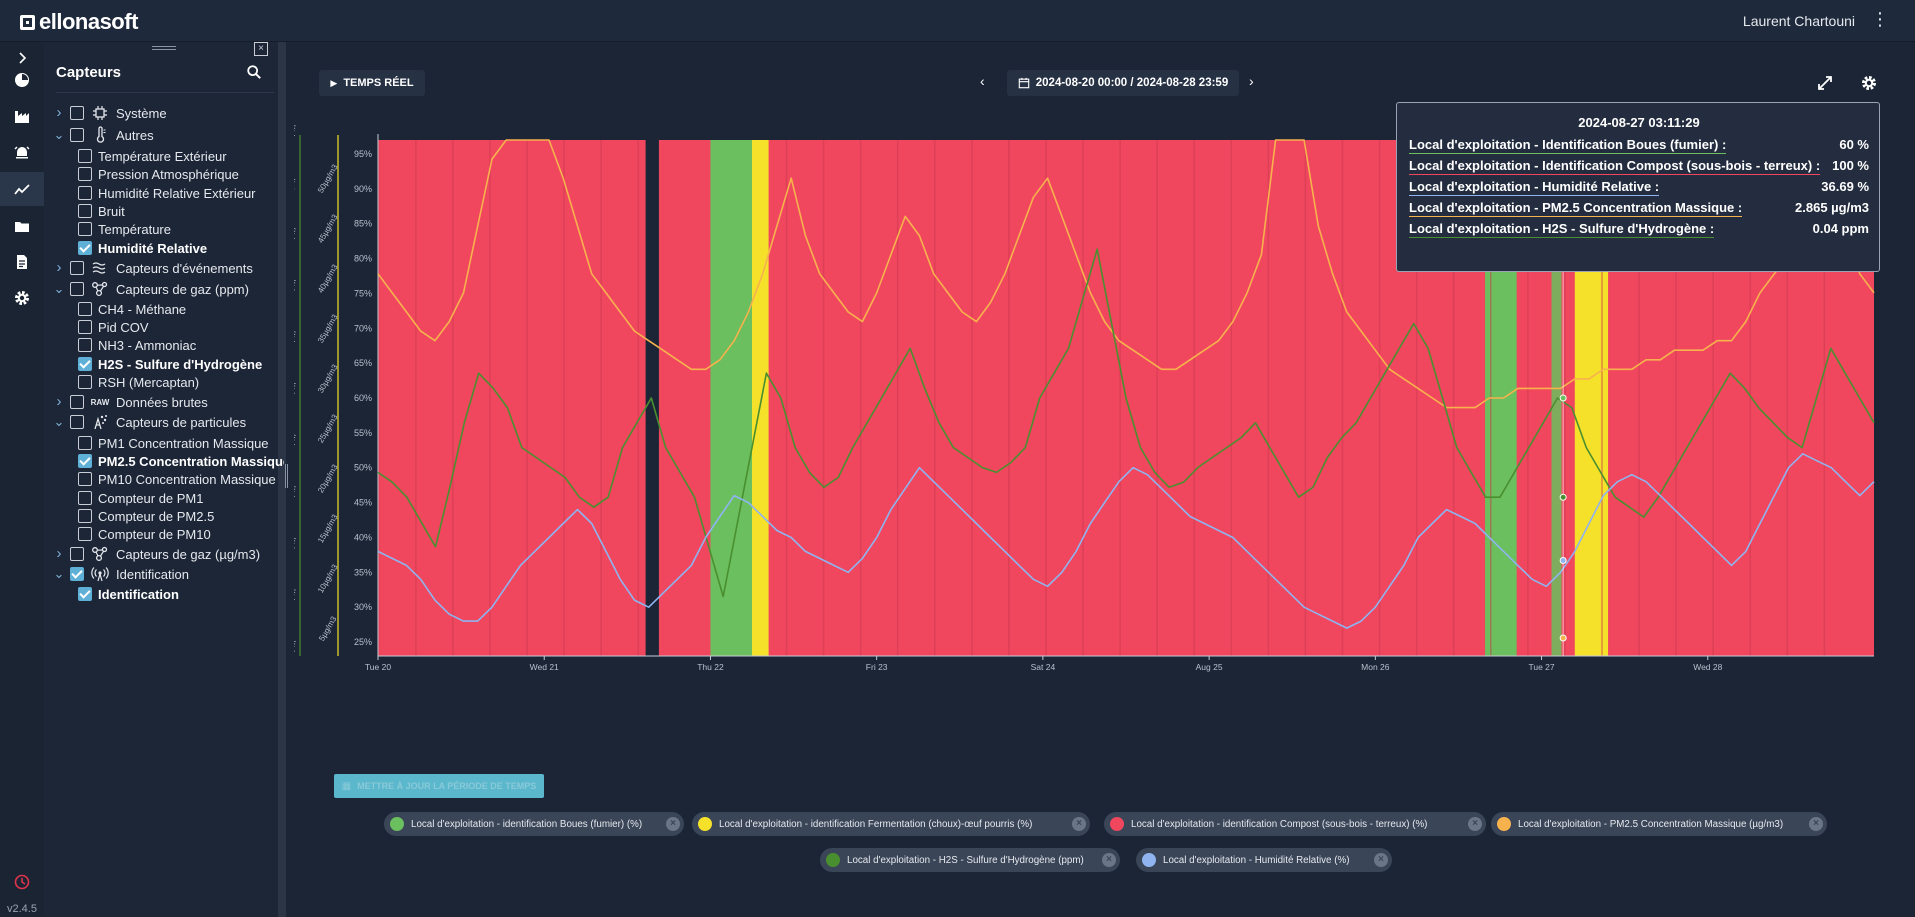  What do you see at coordinates (1880, 19) in the screenshot?
I see `more-vertical-icon: ⋮` at bounding box center [1880, 19].